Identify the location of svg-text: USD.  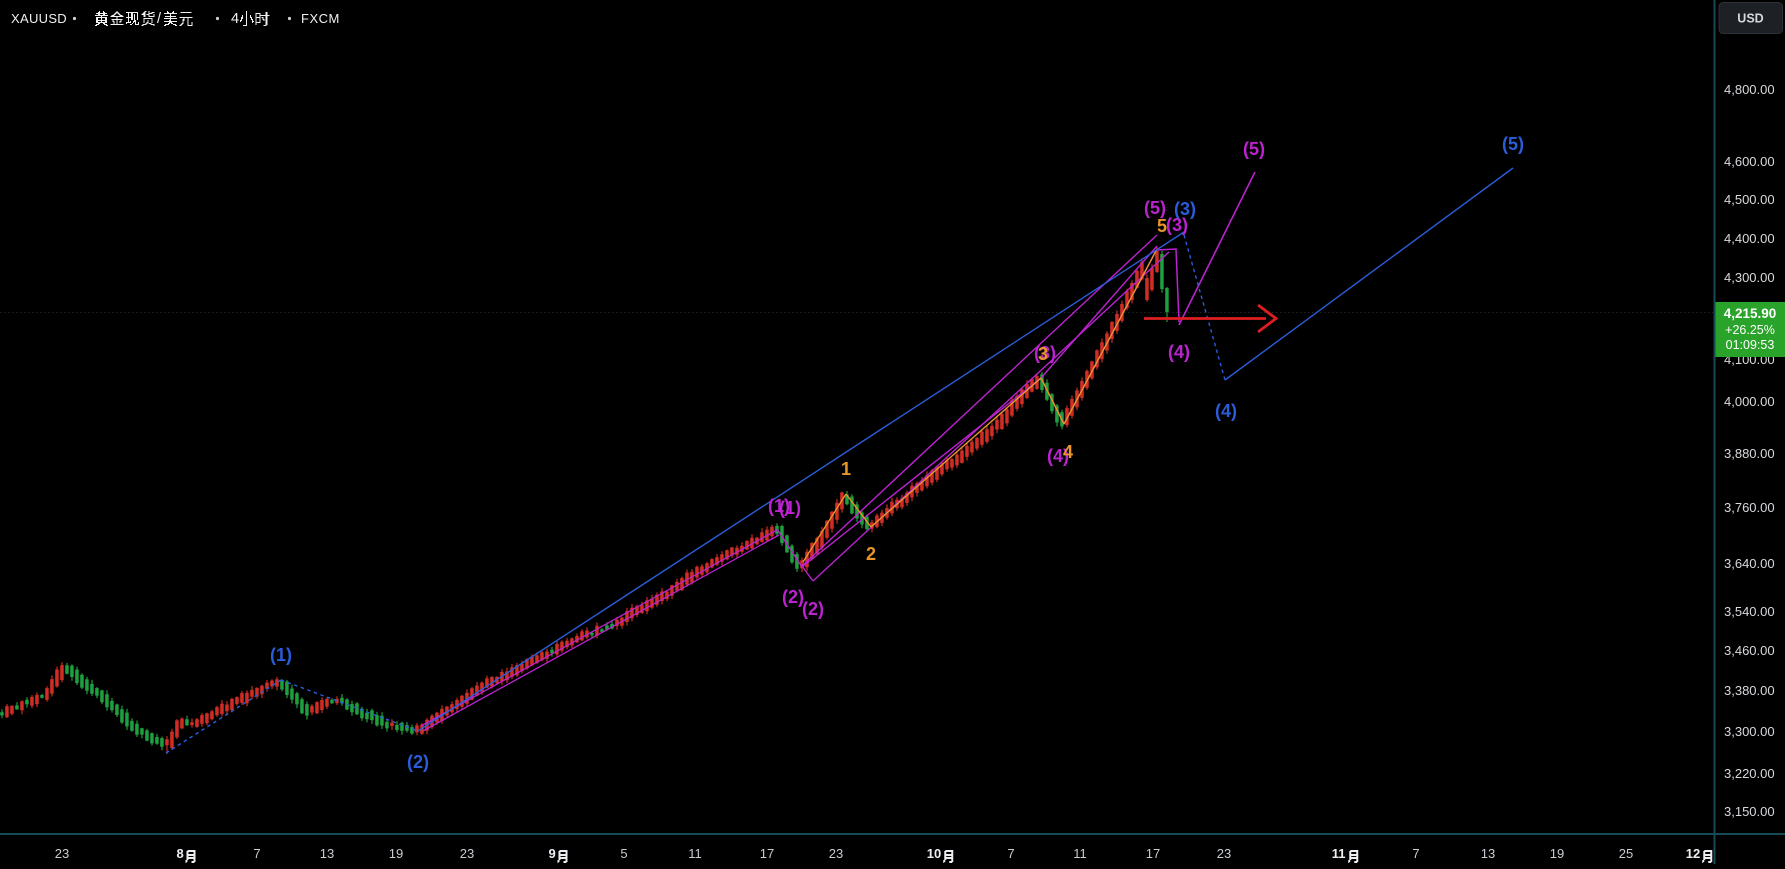
(1750, 19).